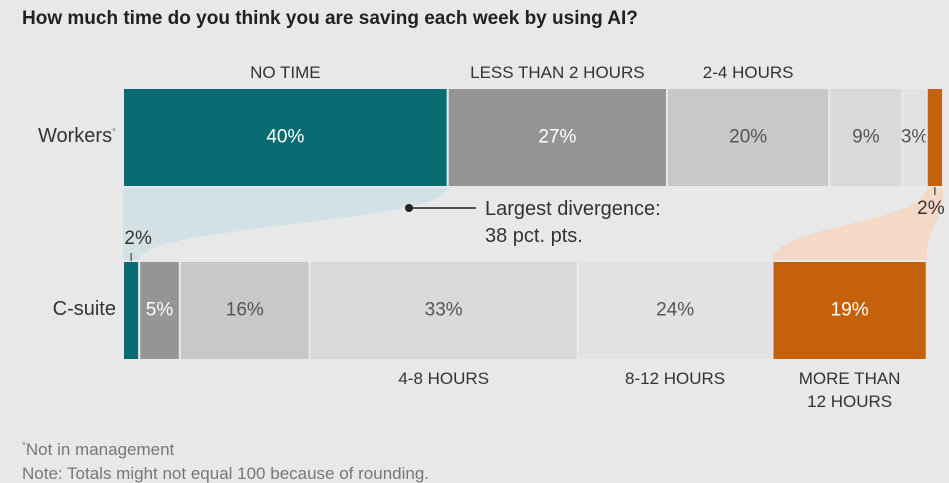 The width and height of the screenshot is (949, 483). What do you see at coordinates (285, 72) in the screenshot?
I see `series-label: NO TIME` at bounding box center [285, 72].